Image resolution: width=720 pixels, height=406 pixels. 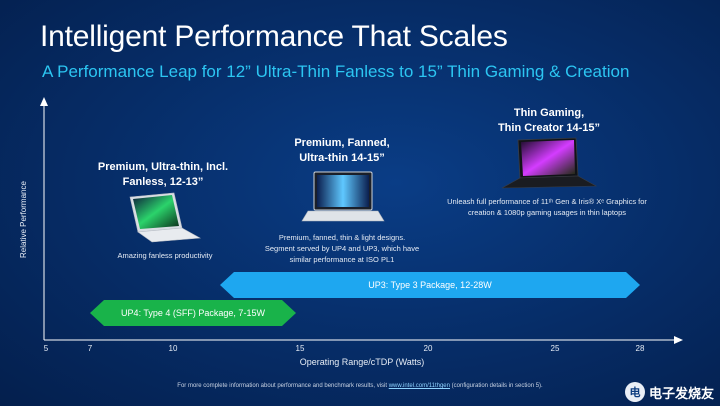 I want to click on segment-desc-line: similar performance at ISO PL1, so click(x=342, y=259).